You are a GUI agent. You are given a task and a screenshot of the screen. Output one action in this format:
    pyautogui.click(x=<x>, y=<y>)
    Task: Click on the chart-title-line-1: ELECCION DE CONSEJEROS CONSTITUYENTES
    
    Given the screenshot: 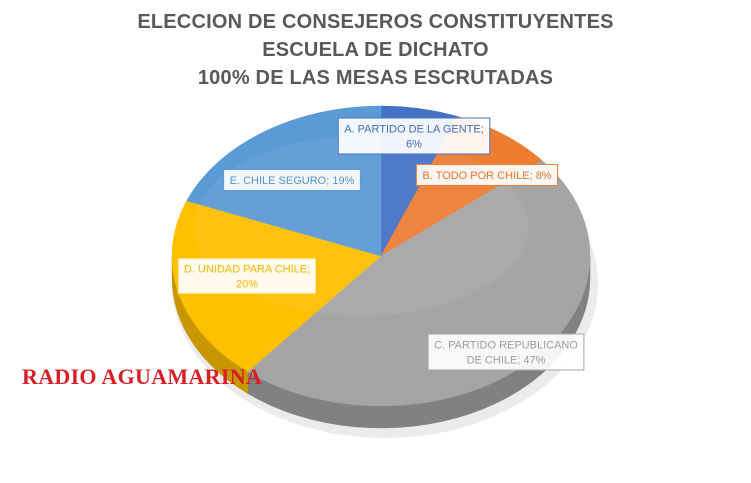 What is the action you would take?
    pyautogui.click(x=375, y=22)
    